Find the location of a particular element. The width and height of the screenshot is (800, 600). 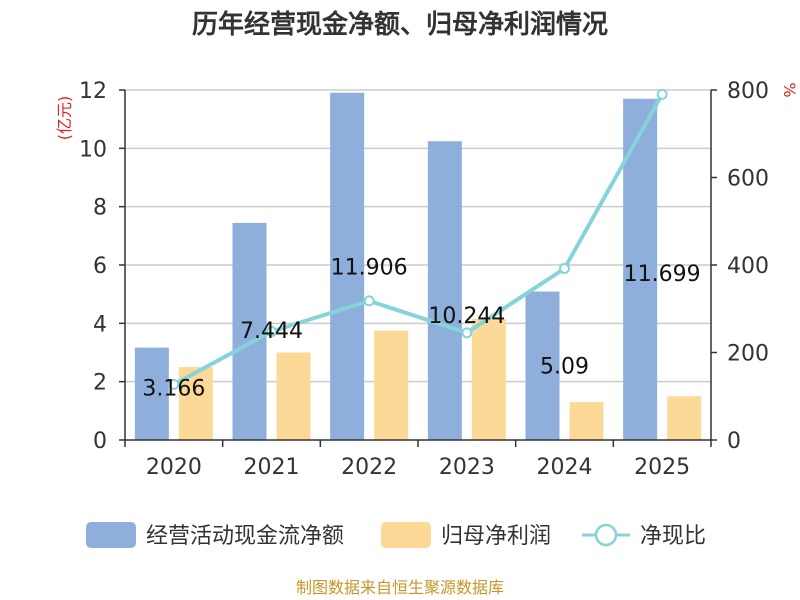

y-right-tick-label-4: 800 is located at coordinates (748, 91).